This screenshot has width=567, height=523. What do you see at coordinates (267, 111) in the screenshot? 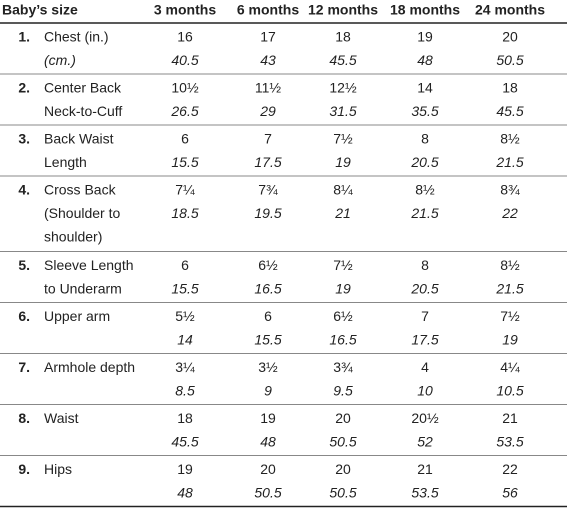
I see `cm-cell: 29` at bounding box center [267, 111].